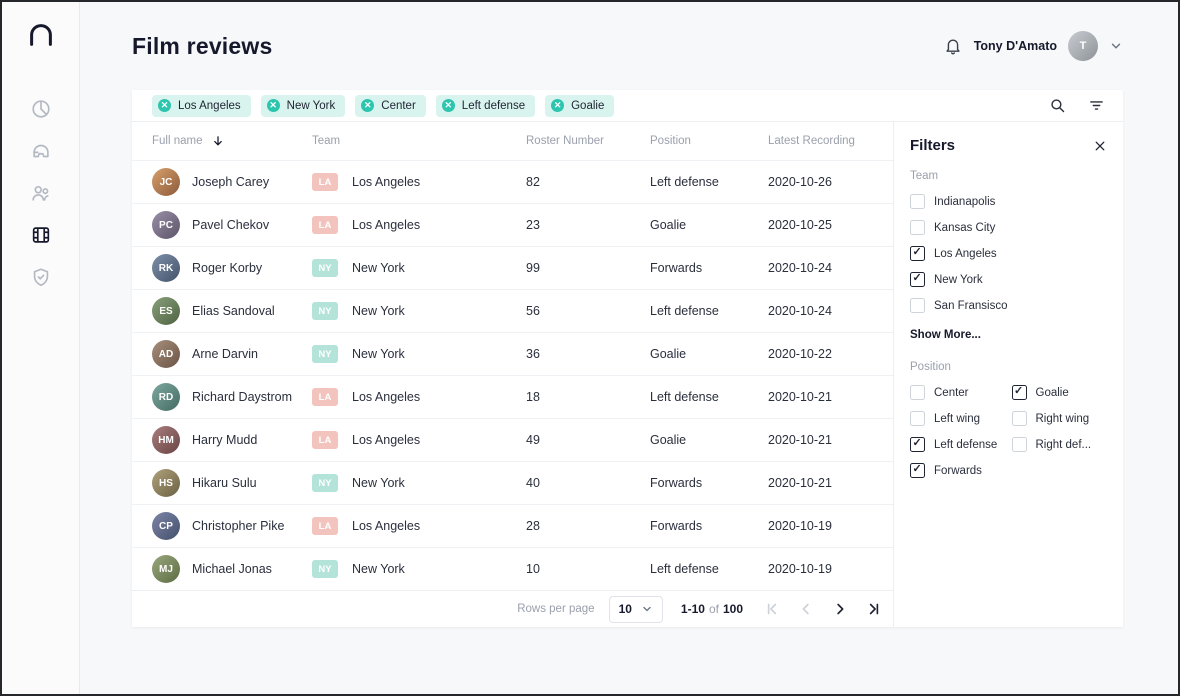  I want to click on latest-recording-date: 2020-10-24, so click(800, 268).